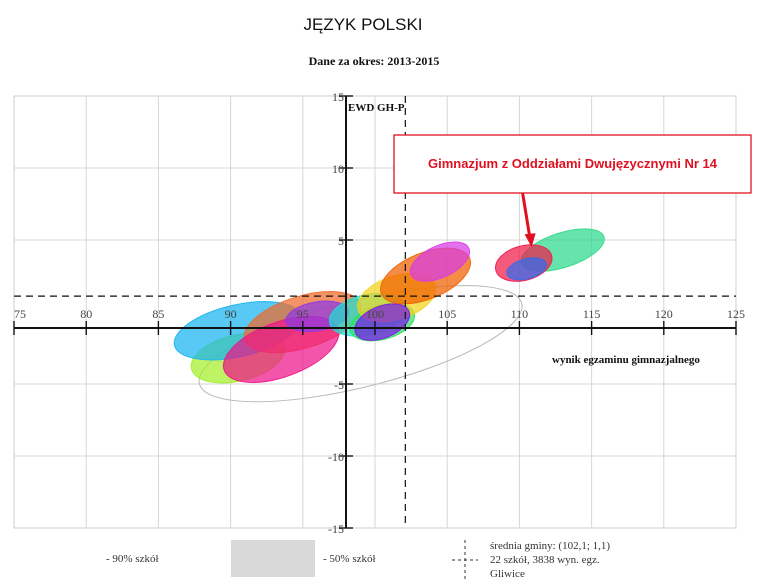 This screenshot has width=782, height=588. I want to click on callout-arrow, so click(526, 214).